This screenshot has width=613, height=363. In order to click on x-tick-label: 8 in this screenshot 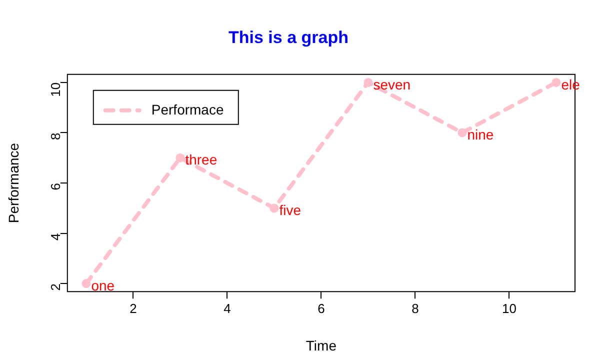, I will do `click(415, 308)`.